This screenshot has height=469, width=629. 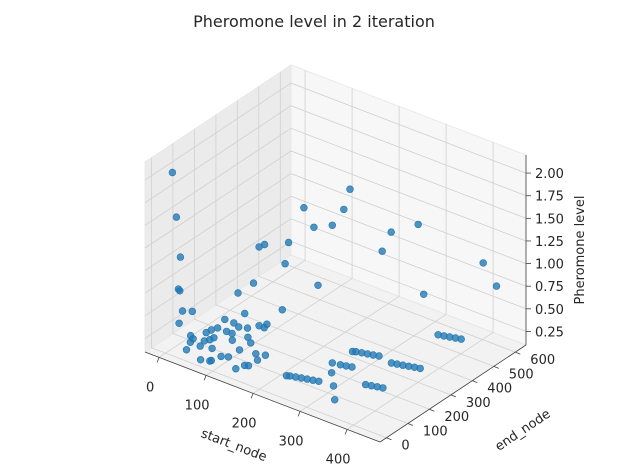 I want to click on x-tick-label: 0, so click(x=150, y=387).